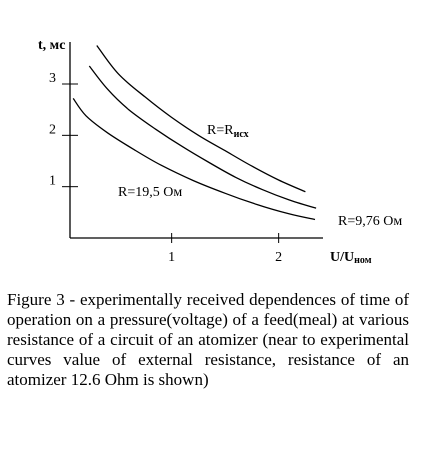  I want to click on label-r-initial-main: R=R, so click(220, 130).